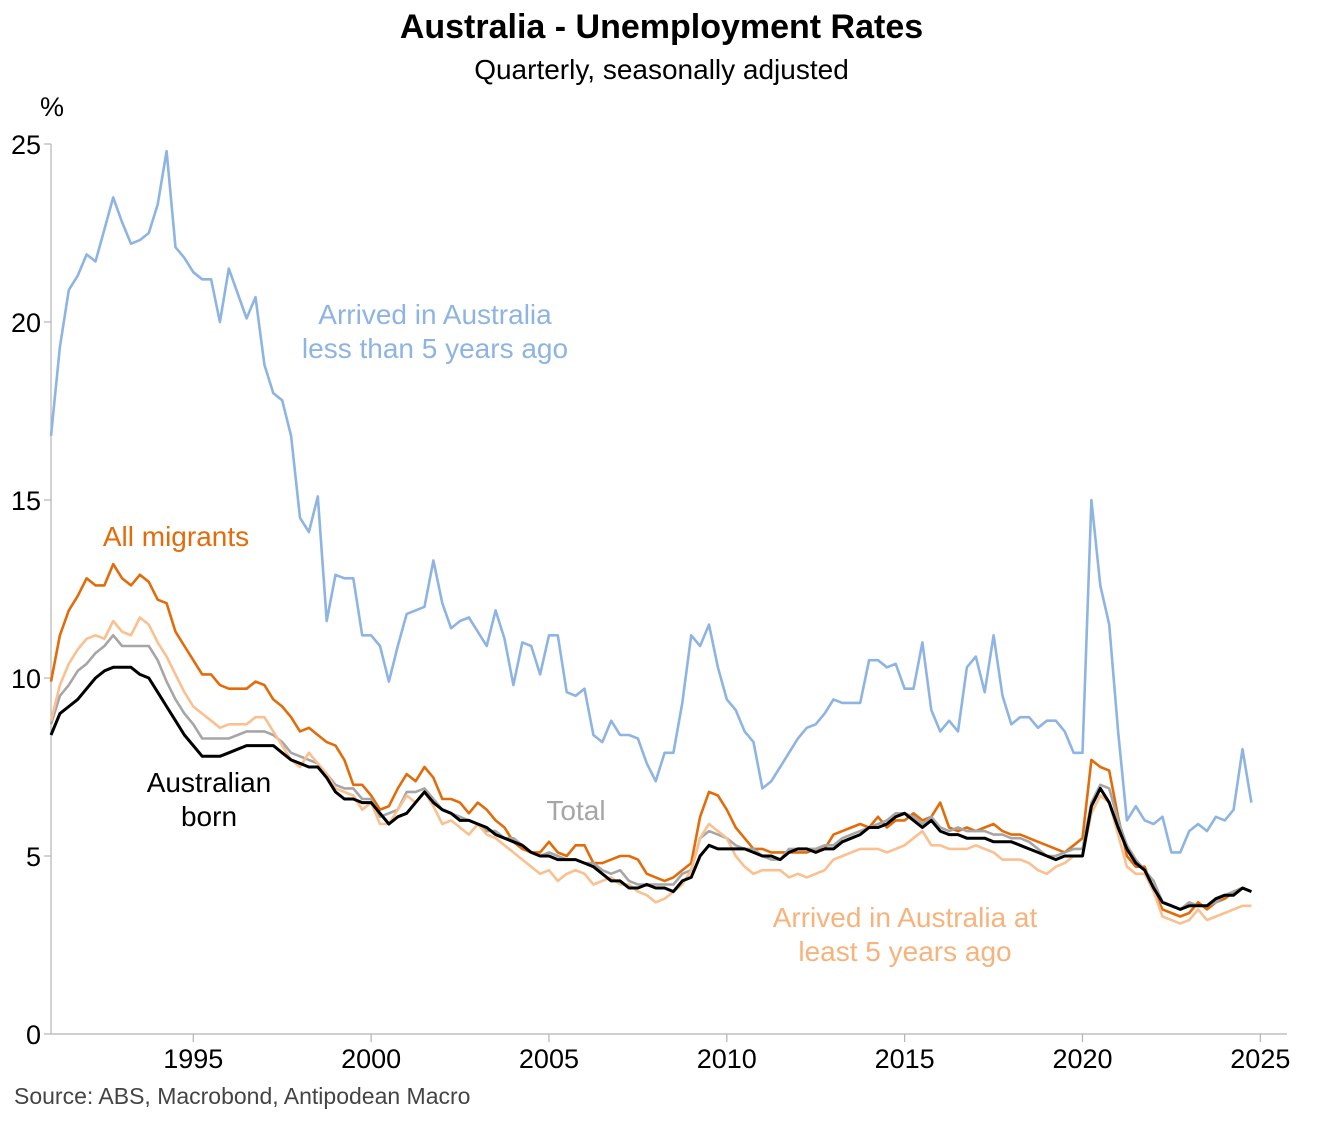 The width and height of the screenshot is (1323, 1122). I want to click on chart-subtitle: Quarterly, seasonally adjusted, so click(661, 69).